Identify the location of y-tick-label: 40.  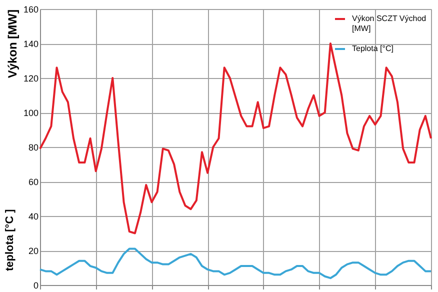
(33, 217).